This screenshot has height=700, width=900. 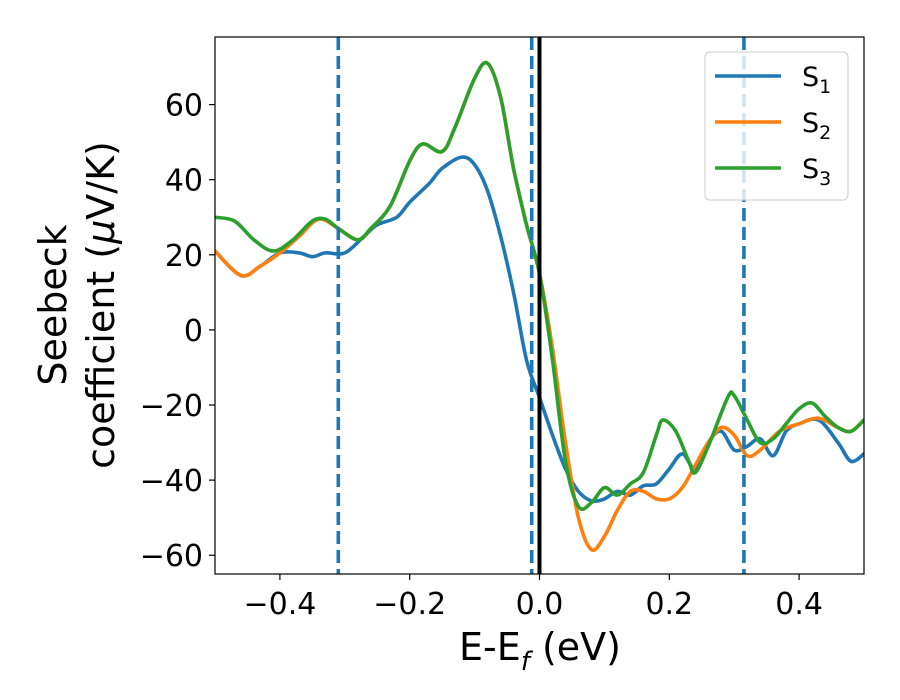 I want to click on y-axis-ticks: −60 −40 −20 0 20 40 60, so click(x=177, y=331).